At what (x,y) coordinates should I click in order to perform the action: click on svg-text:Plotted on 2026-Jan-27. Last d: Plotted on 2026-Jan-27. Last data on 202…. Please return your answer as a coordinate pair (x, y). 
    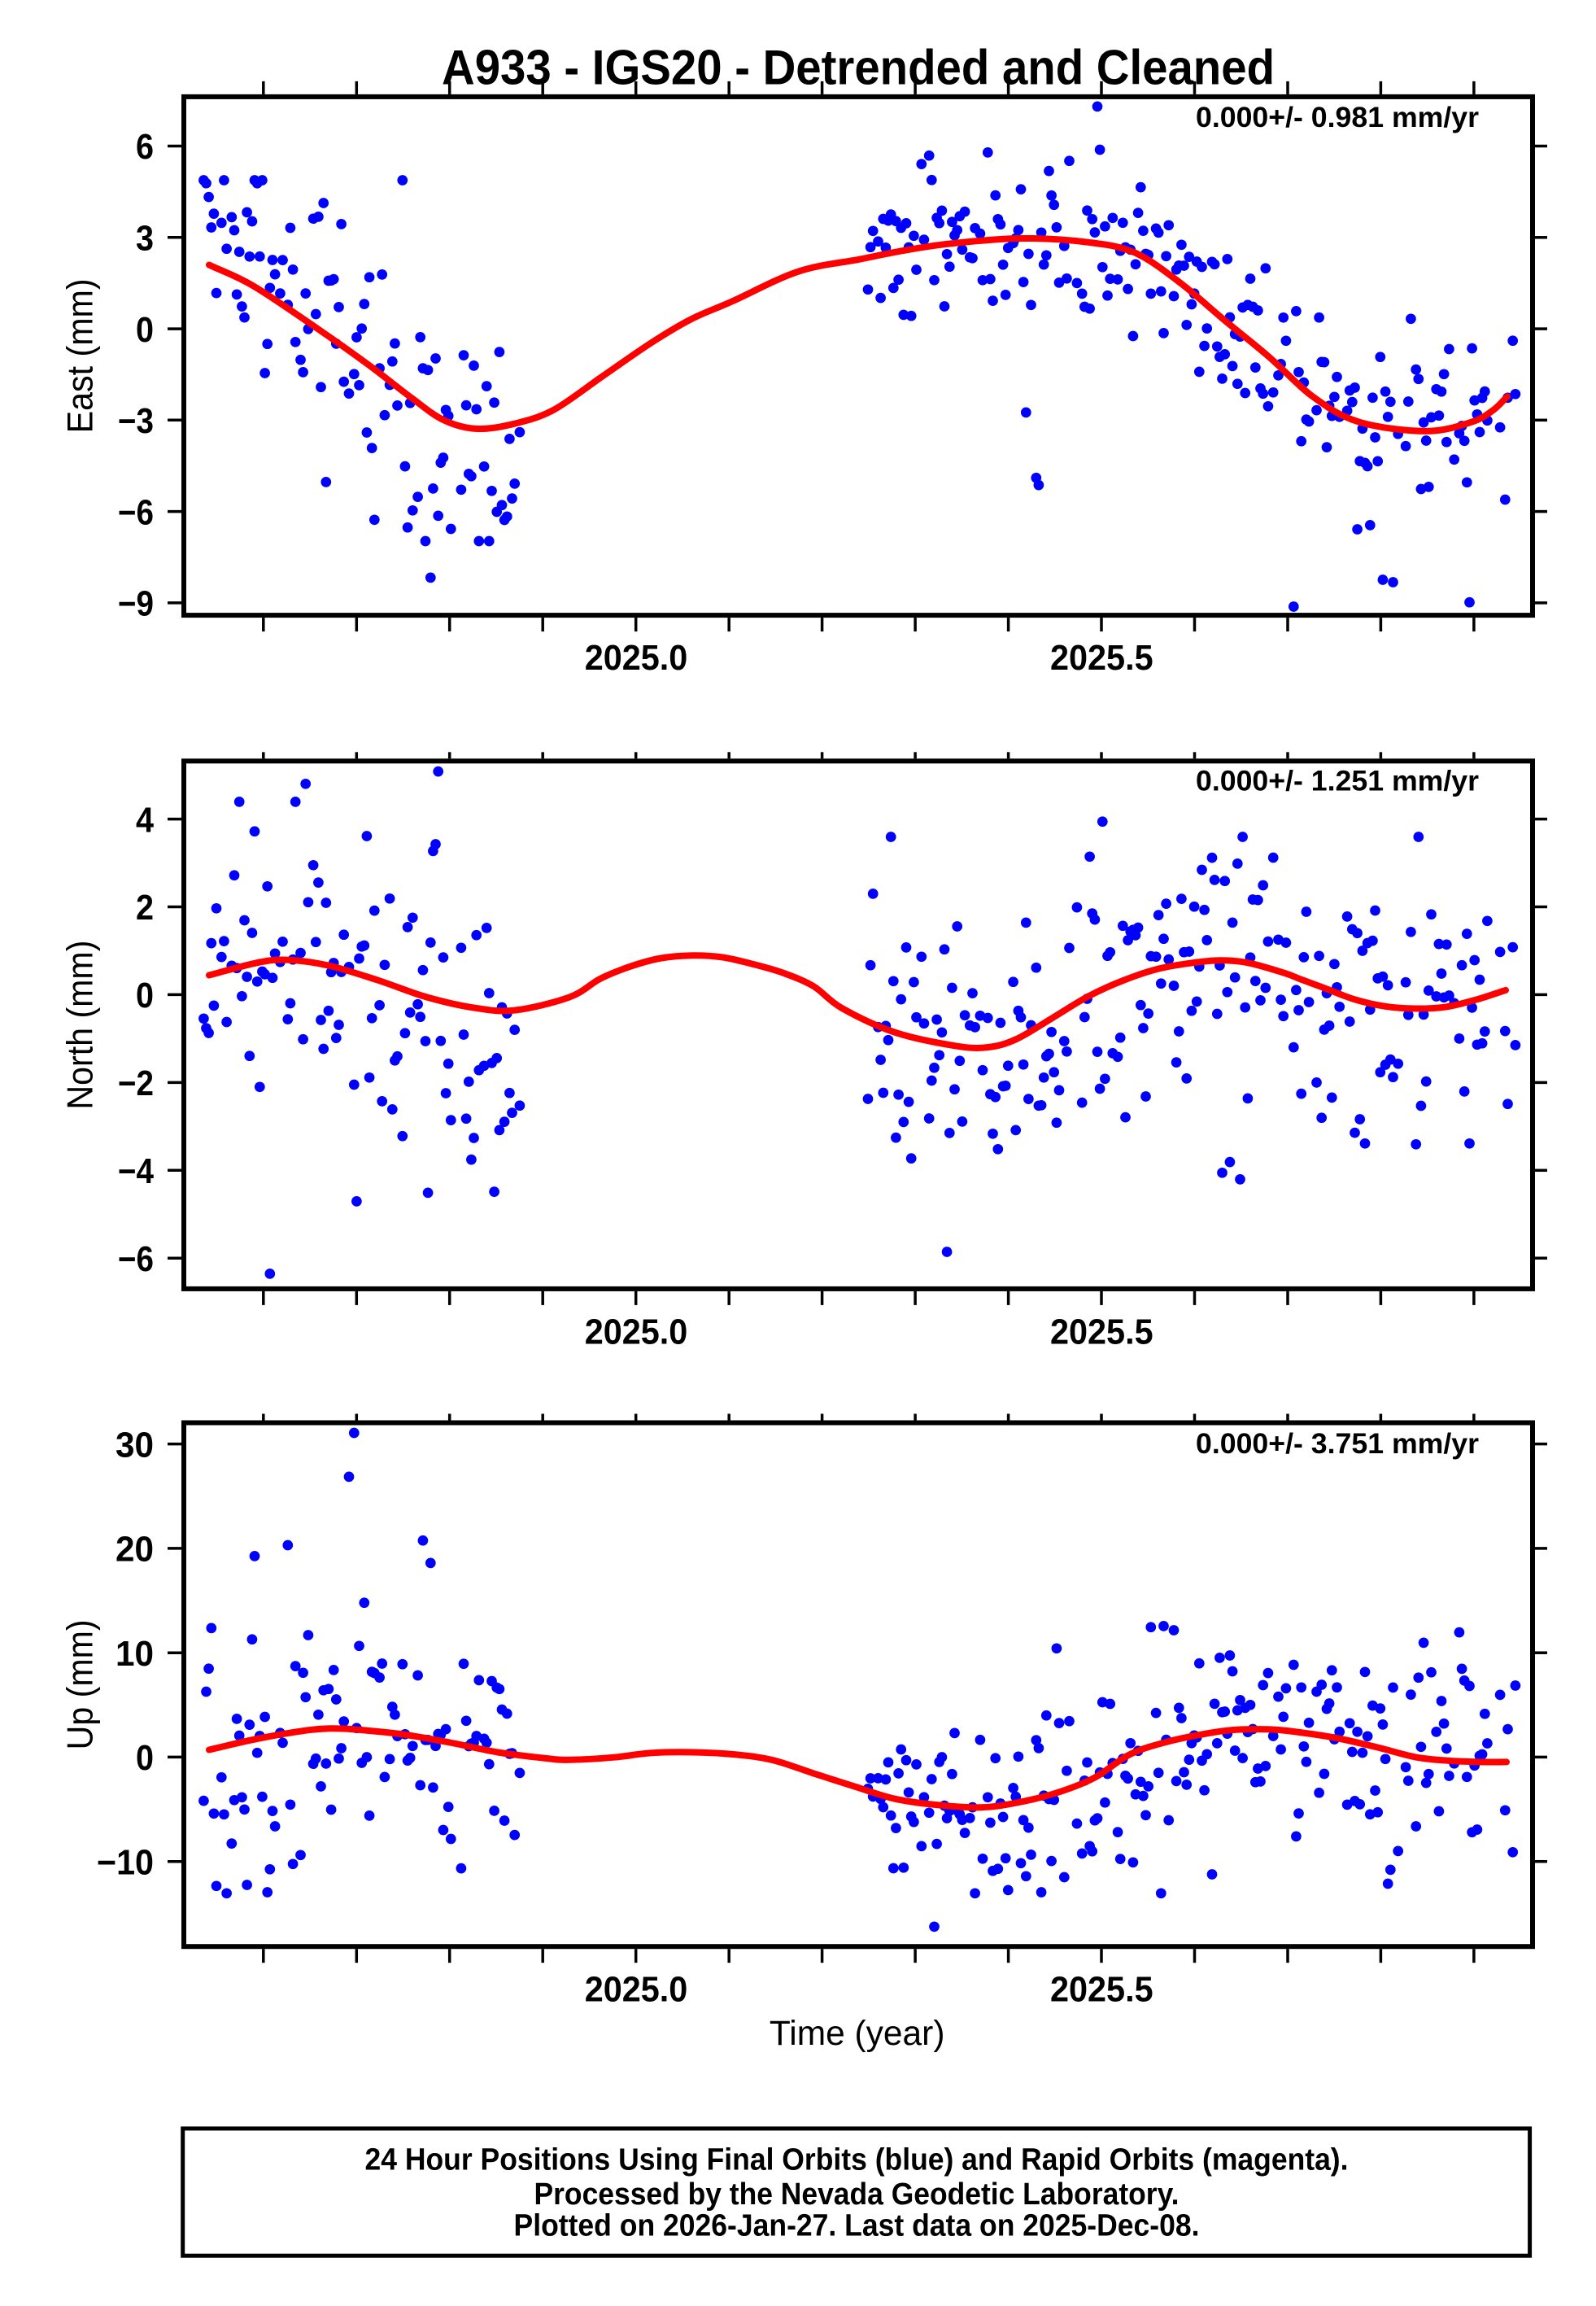
    Looking at the image, I should click on (857, 2225).